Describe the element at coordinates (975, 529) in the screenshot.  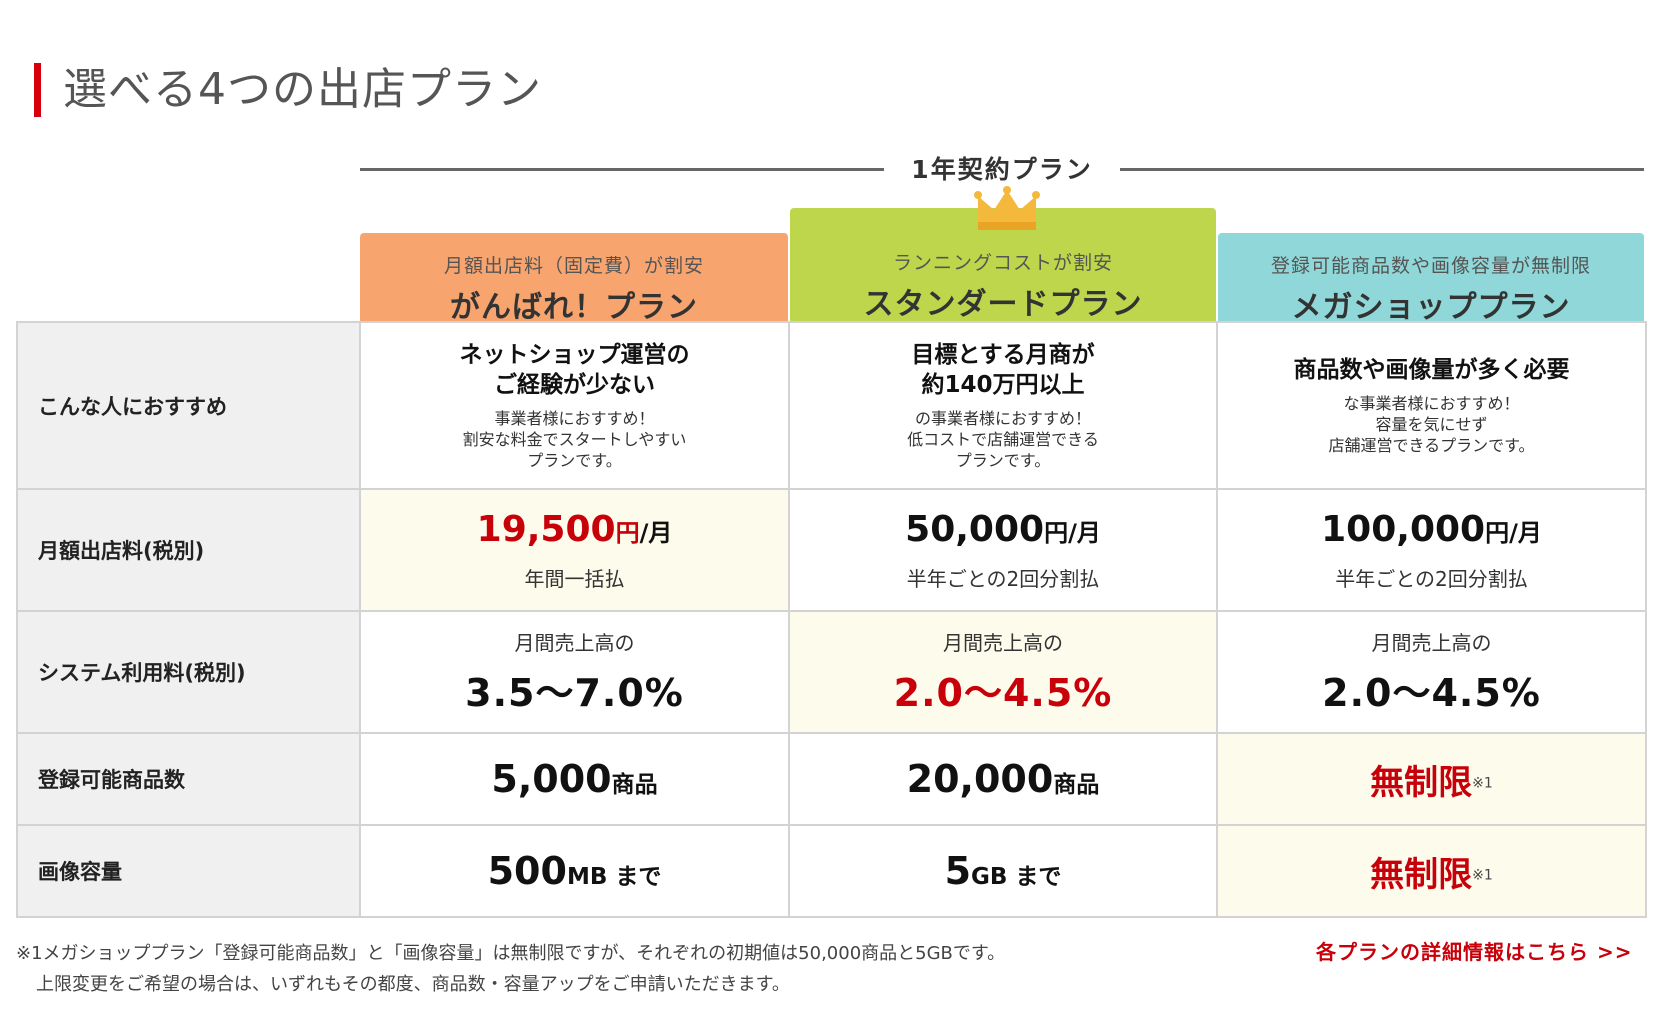
I see `price-amount: 50,000` at that location.